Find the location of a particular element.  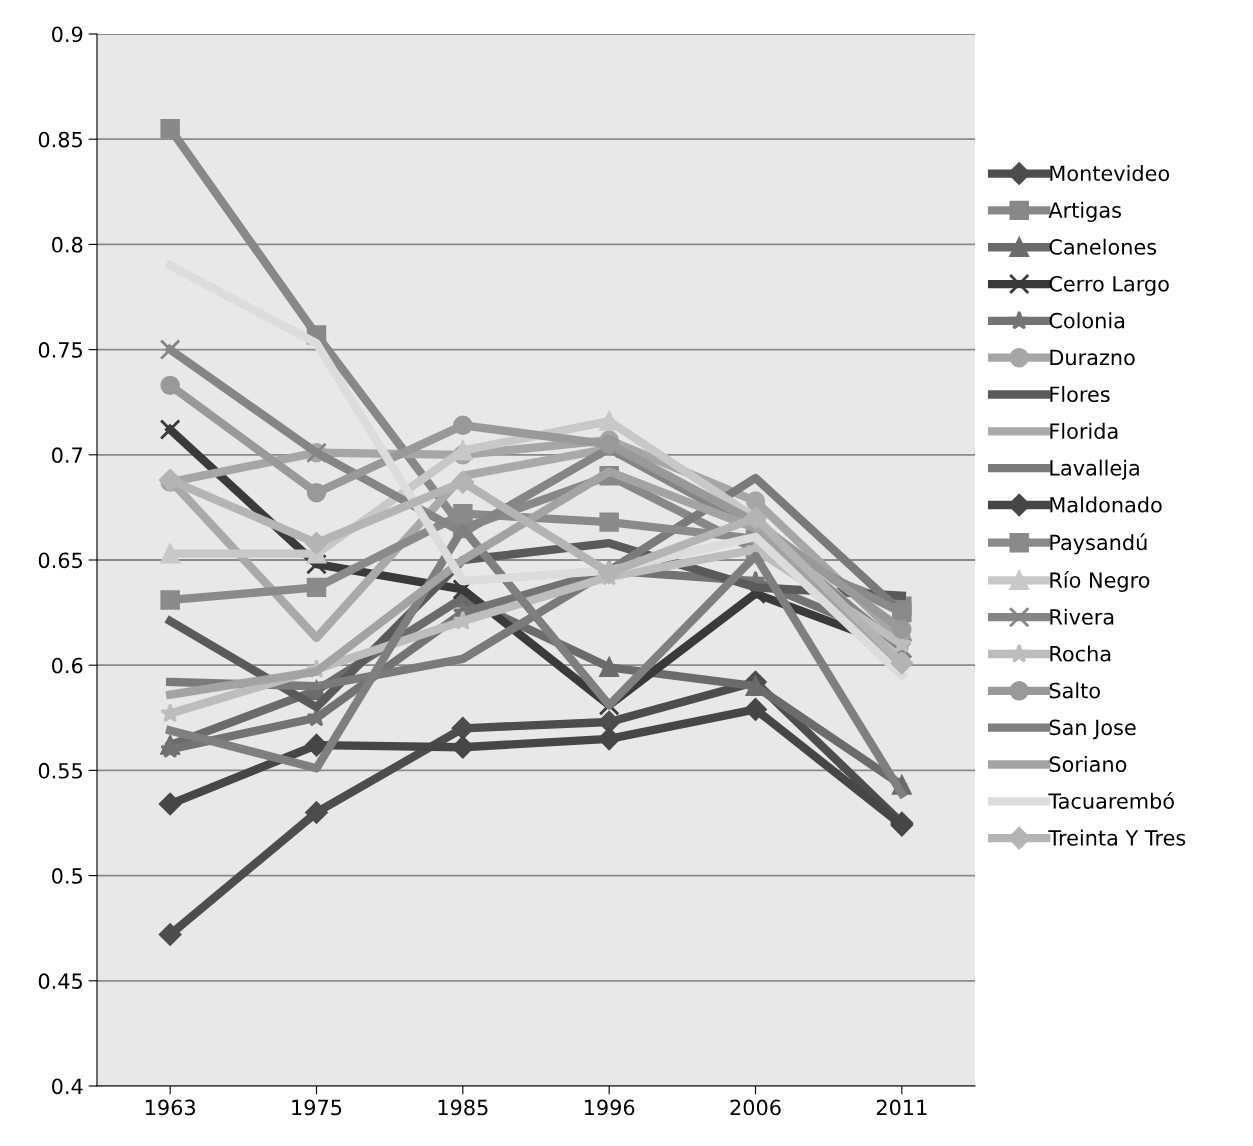

y-tick-label: 0.5 is located at coordinates (67, 876).